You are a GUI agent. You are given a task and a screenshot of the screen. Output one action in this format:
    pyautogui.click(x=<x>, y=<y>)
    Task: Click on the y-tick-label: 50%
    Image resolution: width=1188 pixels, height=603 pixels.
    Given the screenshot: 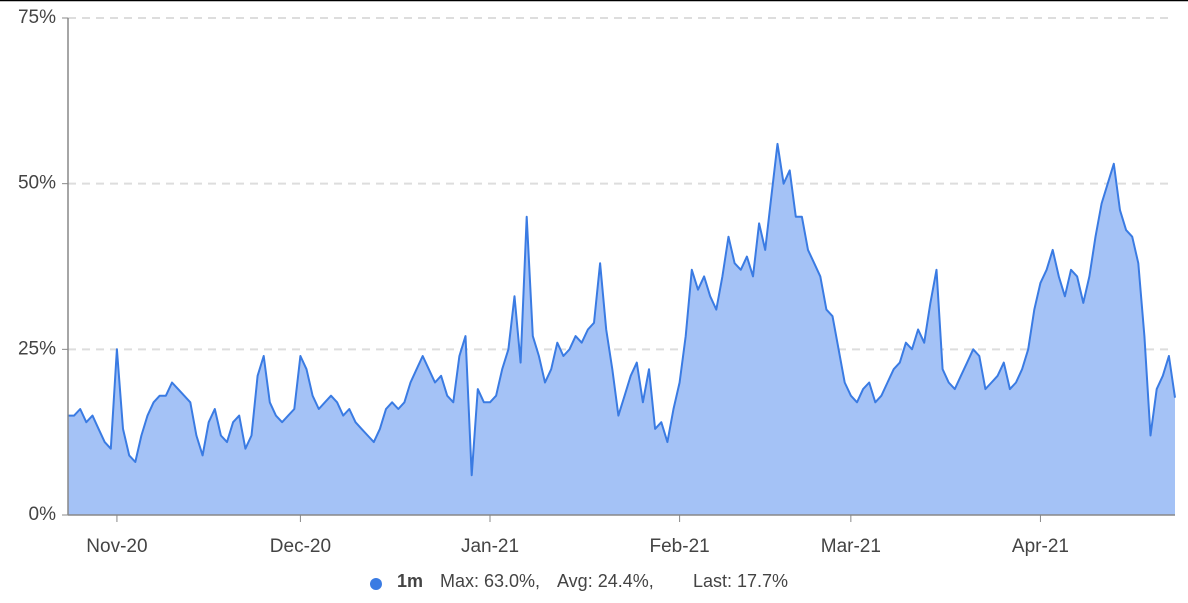 What is the action you would take?
    pyautogui.click(x=37, y=183)
    